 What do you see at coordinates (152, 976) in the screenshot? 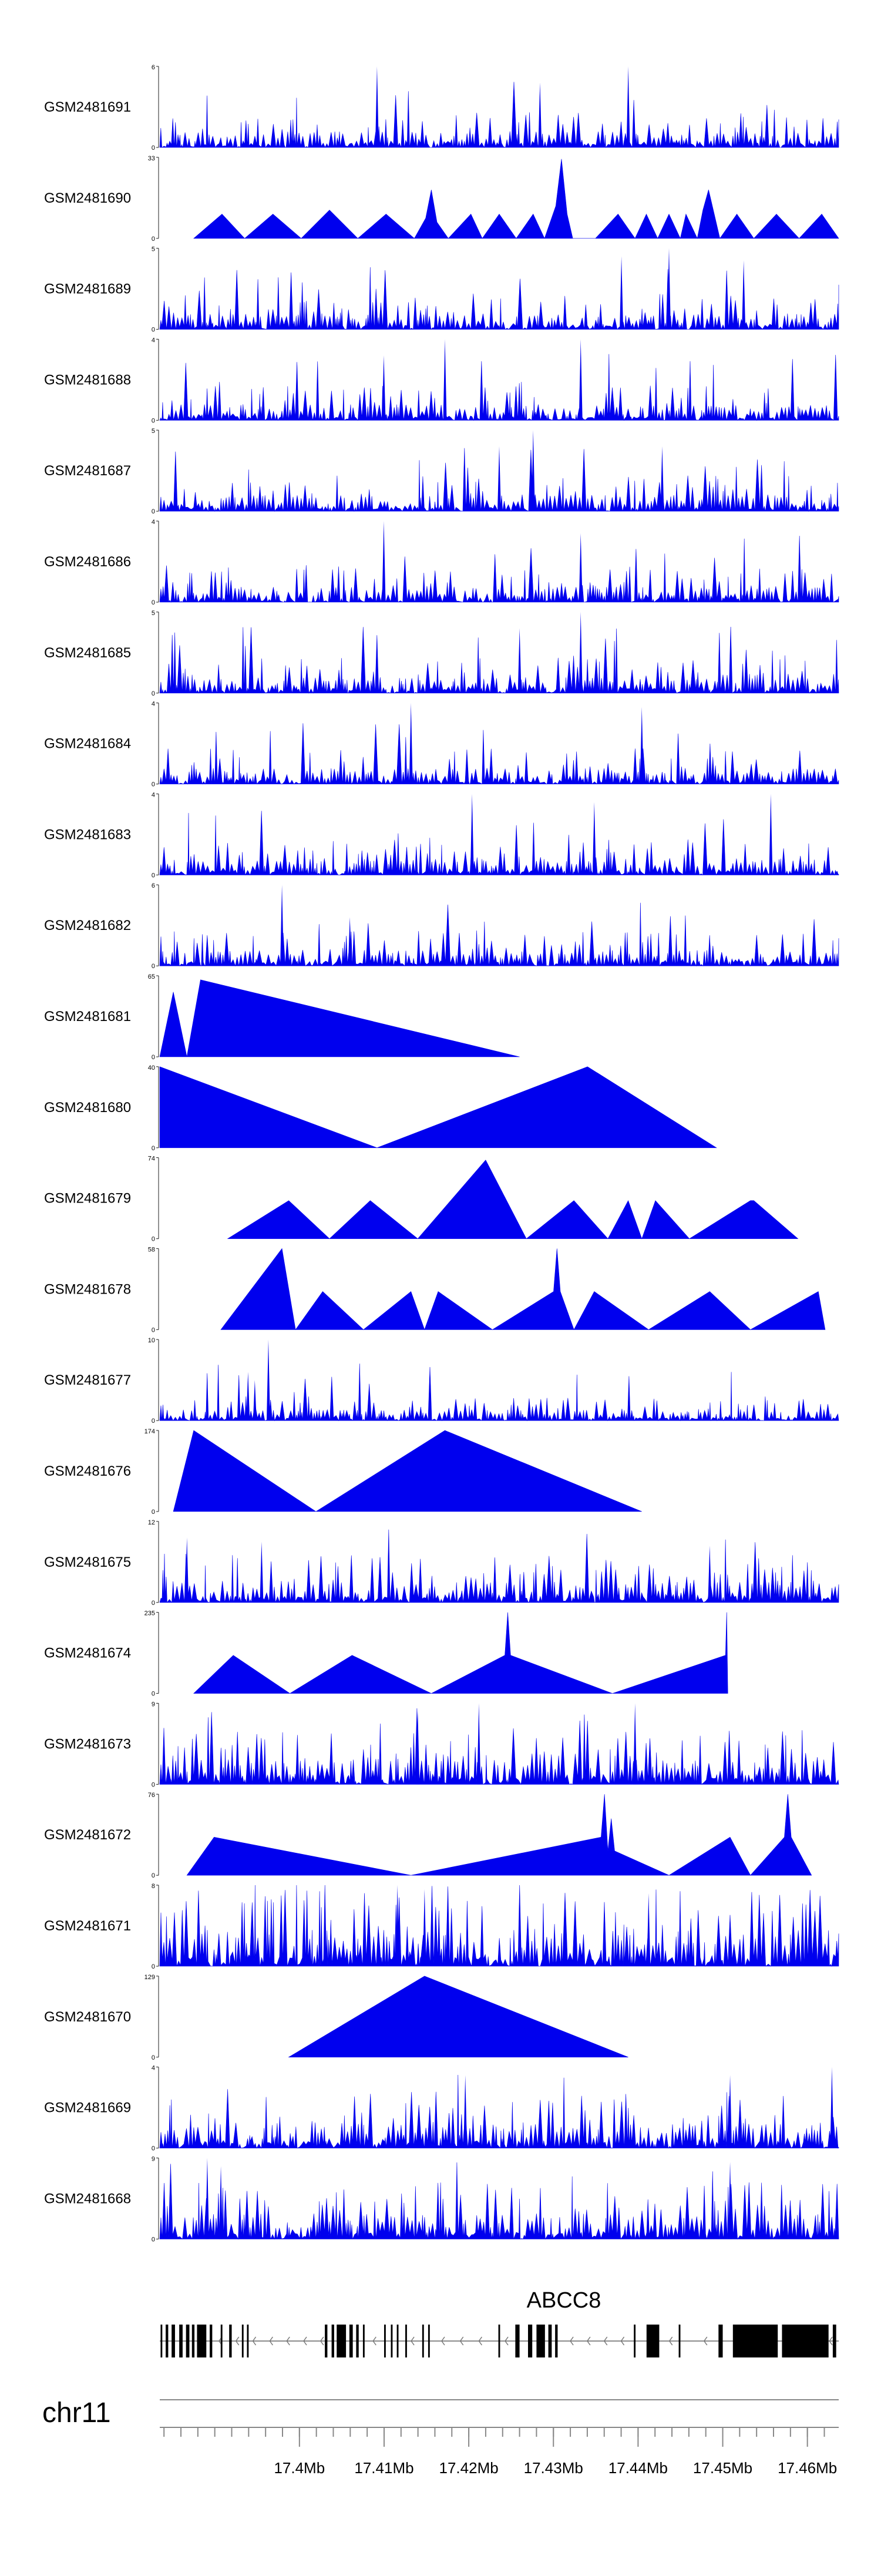
I see `track-ymax-label: 65` at bounding box center [152, 976].